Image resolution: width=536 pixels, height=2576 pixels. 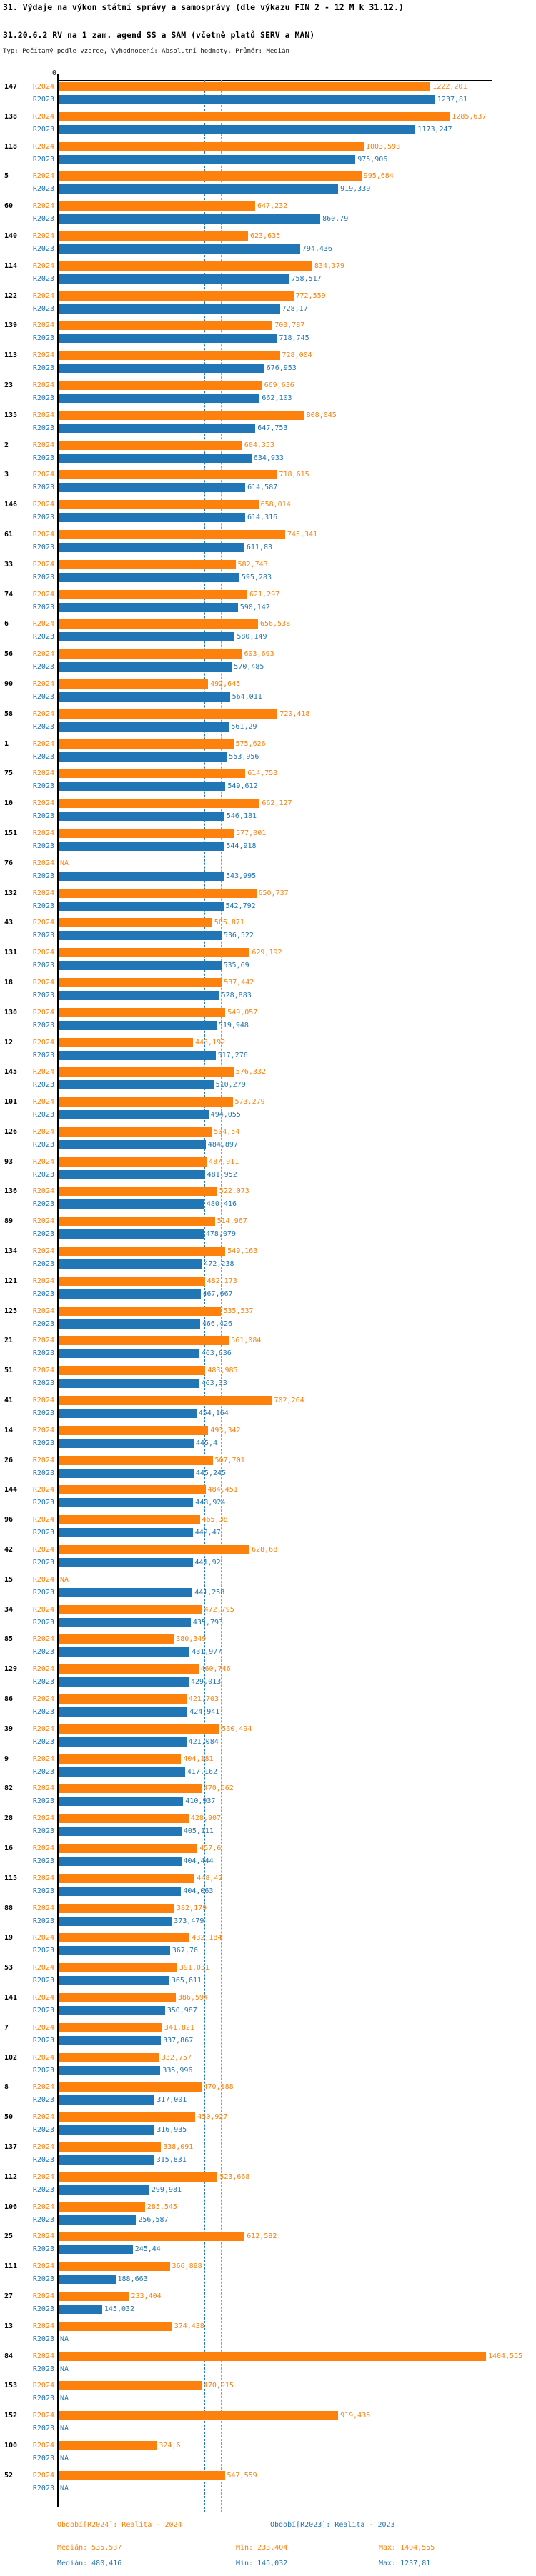 What do you see at coordinates (268, 2177) in the screenshot?
I see `chart-row-r2024: 112 R2024 523,668` at bounding box center [268, 2177].